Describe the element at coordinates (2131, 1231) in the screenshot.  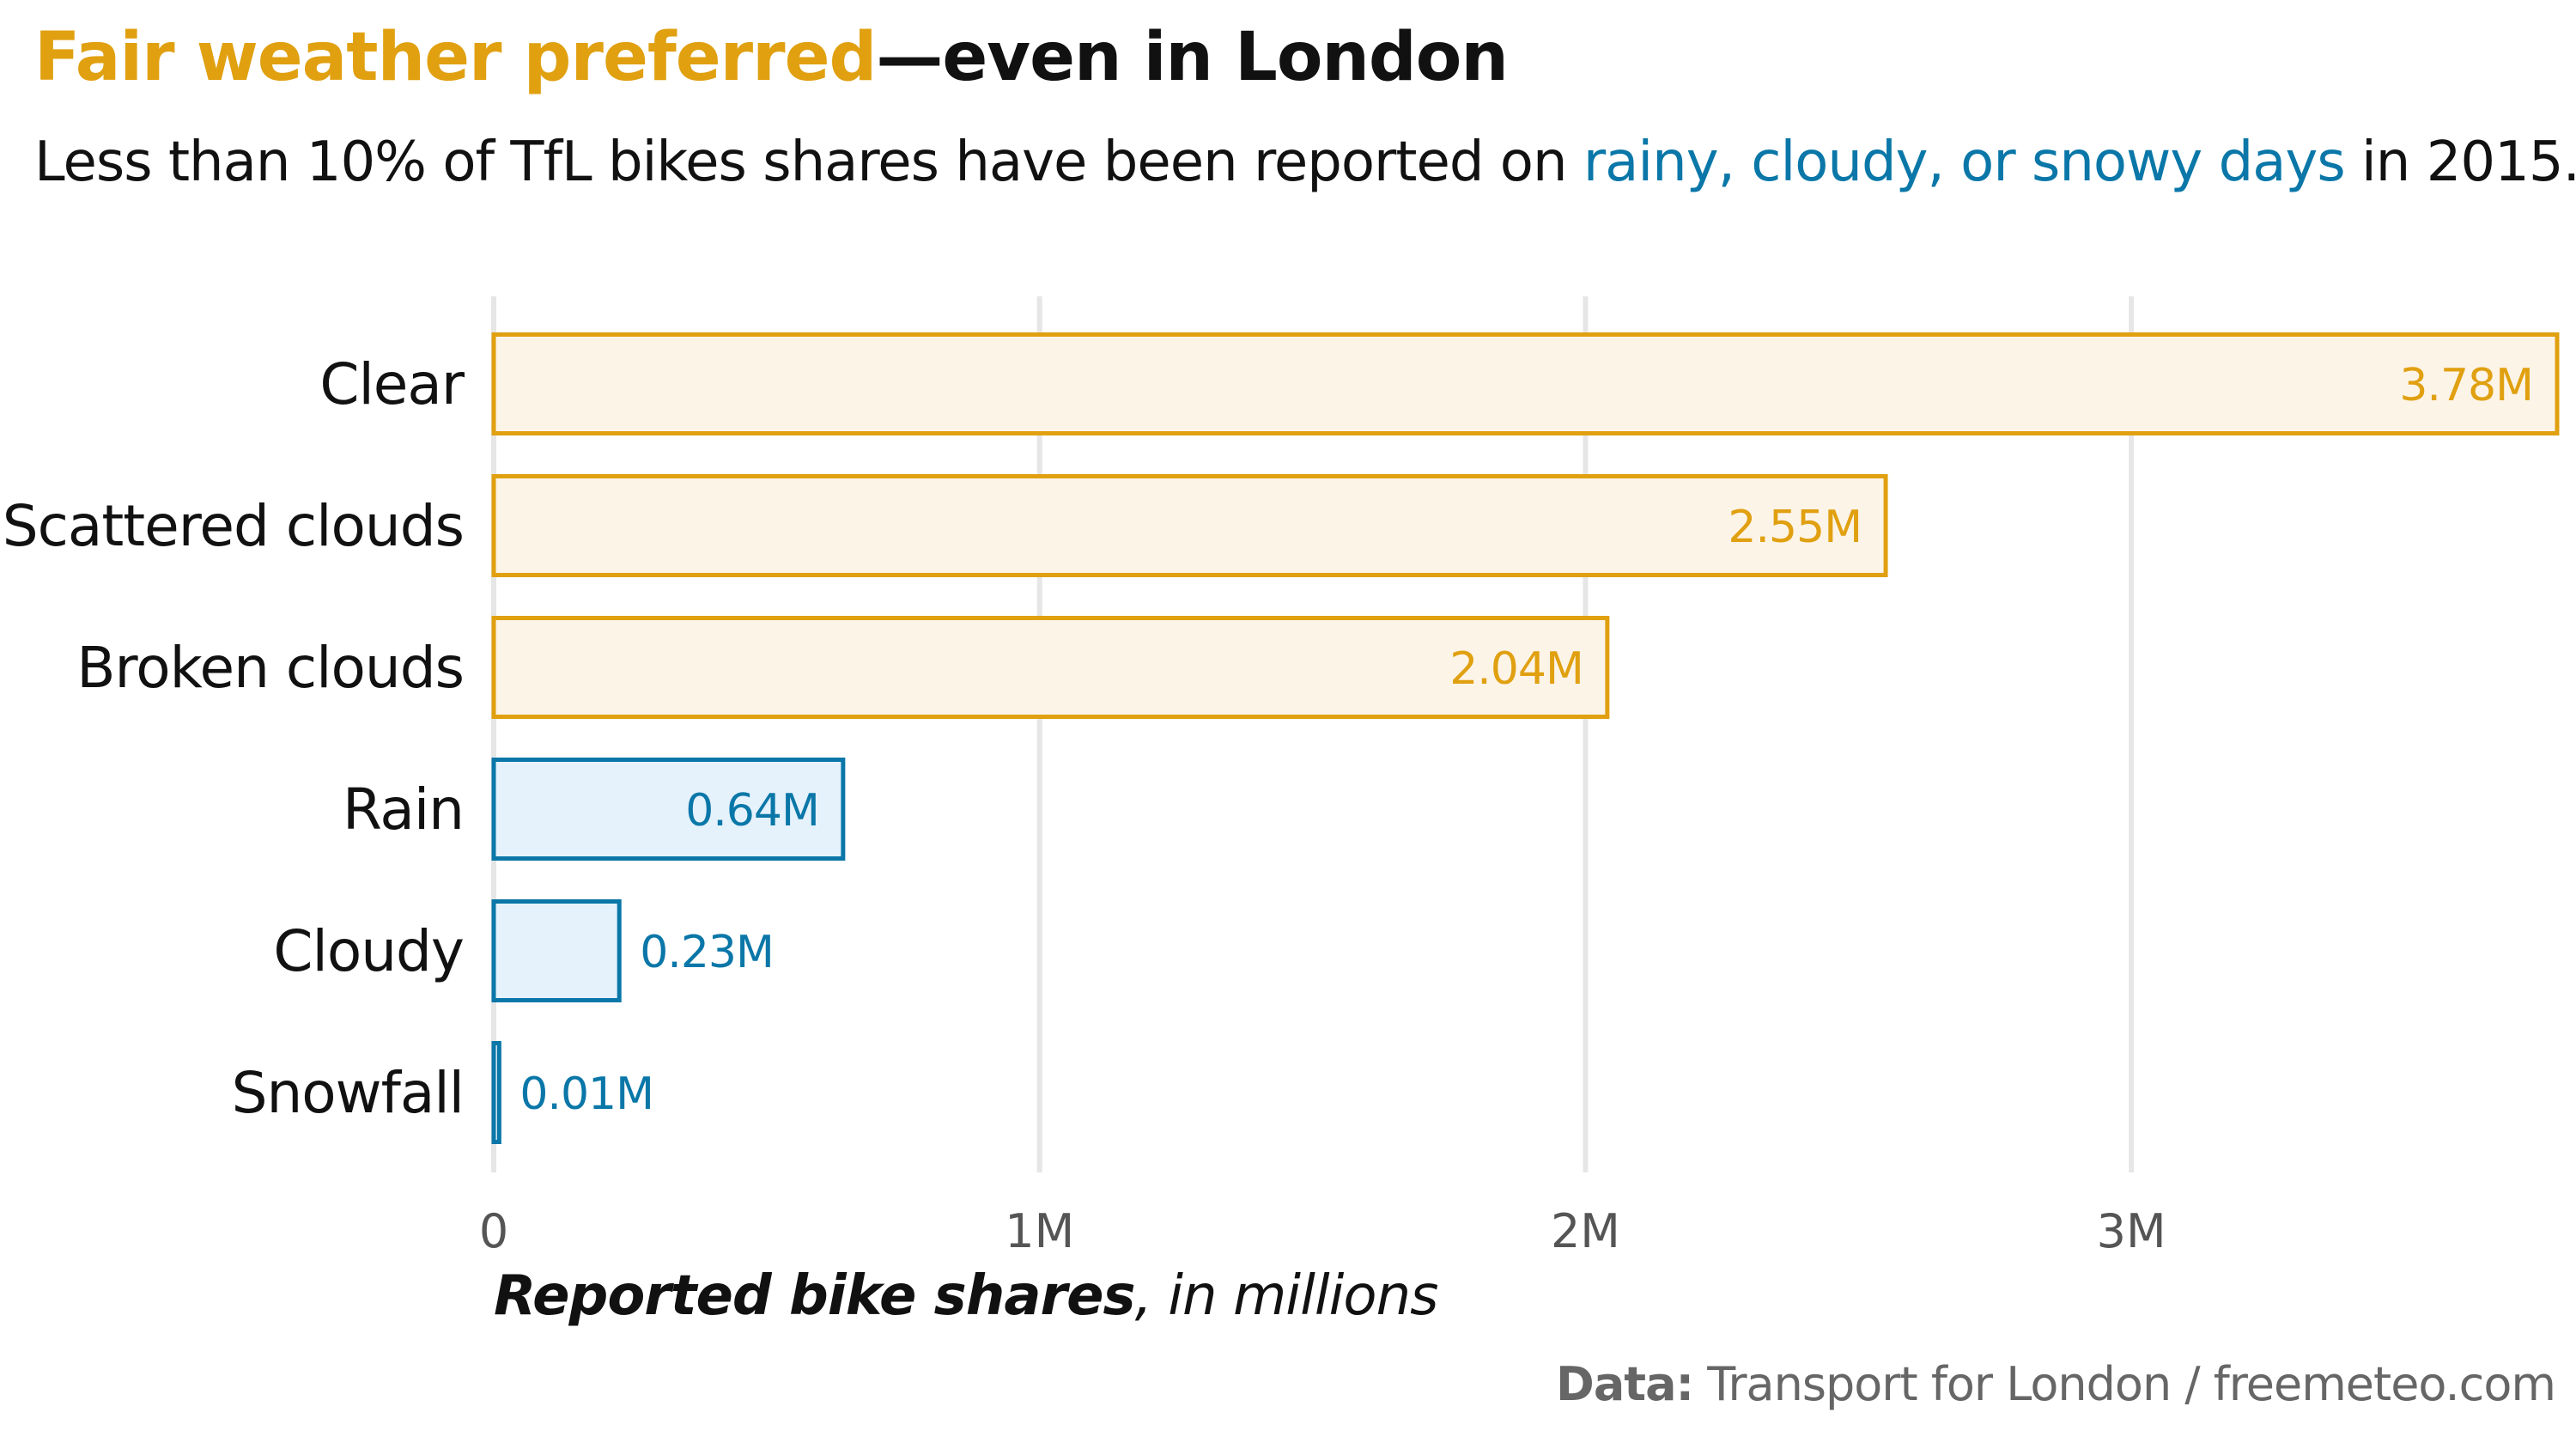
I see `x-tick-label: 3M` at that location.